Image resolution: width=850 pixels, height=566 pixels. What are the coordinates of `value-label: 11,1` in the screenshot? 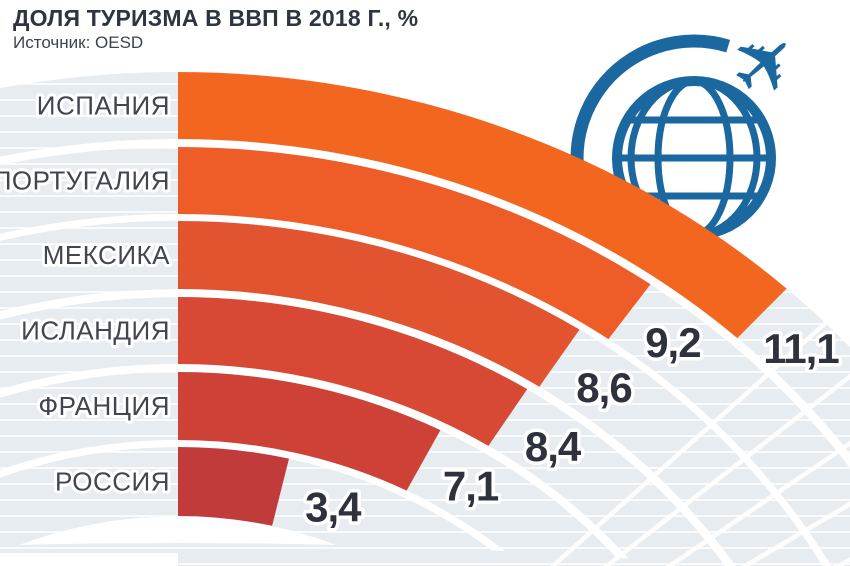 It's located at (801, 348).